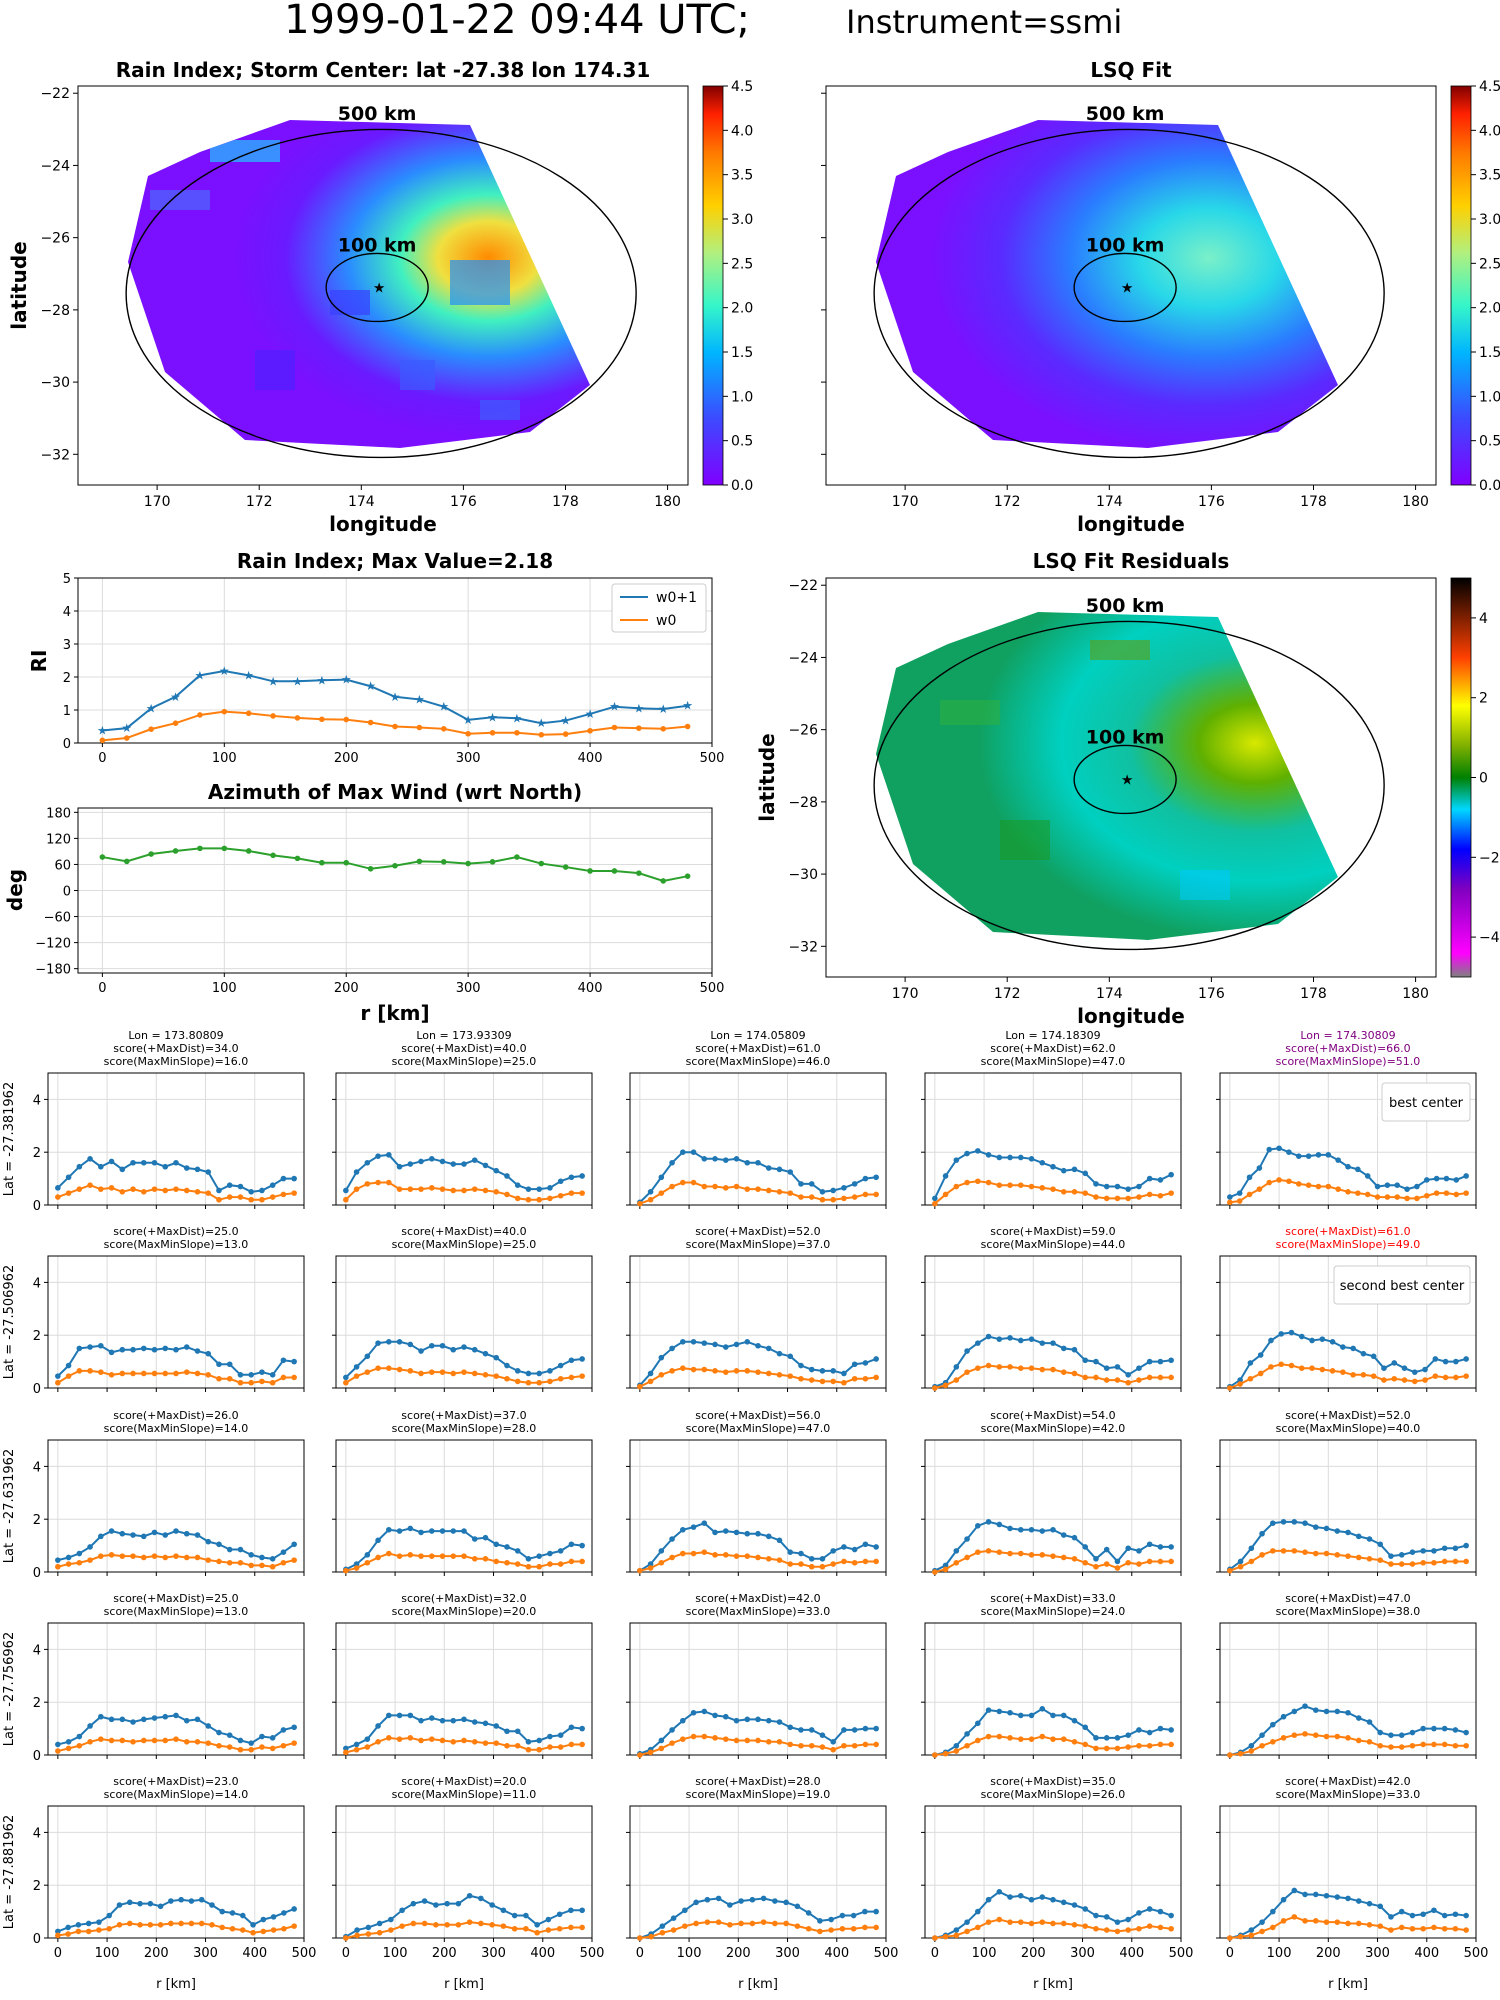 The image size is (1500, 2000). What do you see at coordinates (1125, 737) in the screenshot?
I see `ring-label-100km: 100 km` at bounding box center [1125, 737].